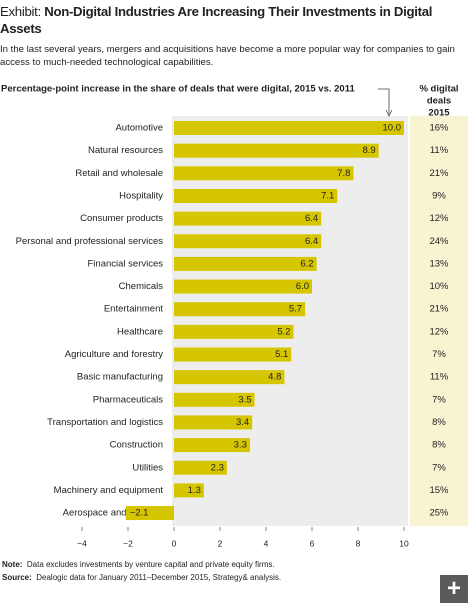 The width and height of the screenshot is (468, 603). I want to click on category-label: Hospitality, so click(141, 195).